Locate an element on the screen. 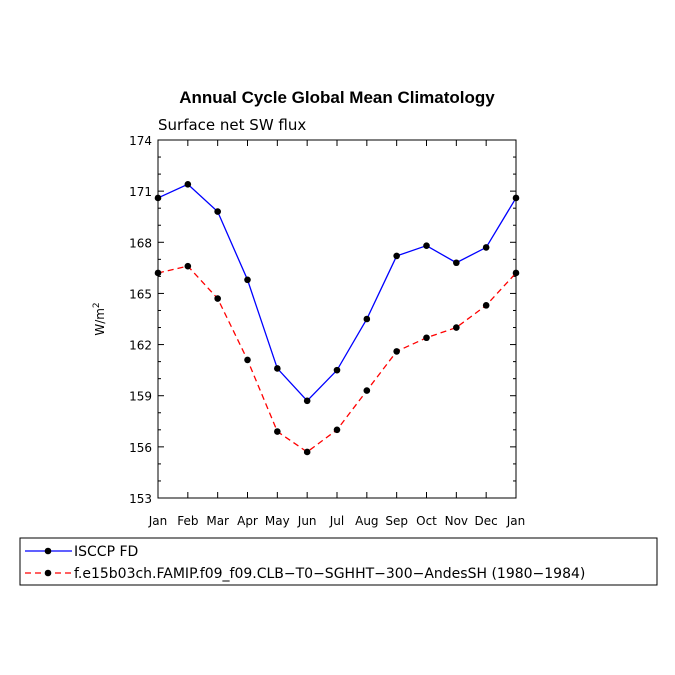 The image size is (675, 675). y-axis-label-unit: W/m is located at coordinates (100, 322).